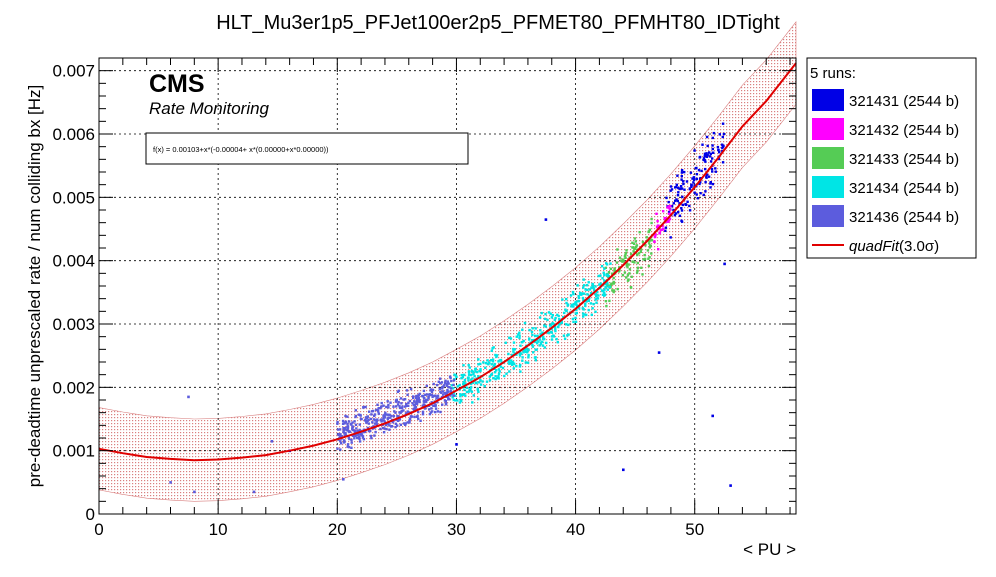 The width and height of the screenshot is (996, 577). Describe the element at coordinates (833, 73) in the screenshot. I see `legend-header: 5 runs:` at that location.